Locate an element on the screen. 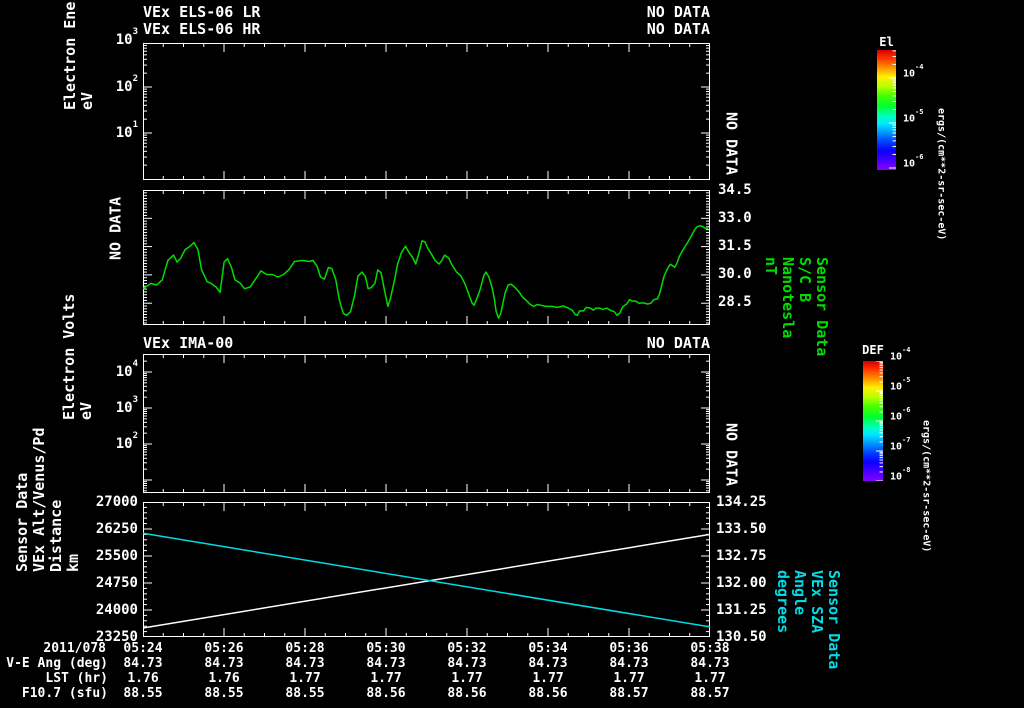  time-label: 05:38 is located at coordinates (710, 648).